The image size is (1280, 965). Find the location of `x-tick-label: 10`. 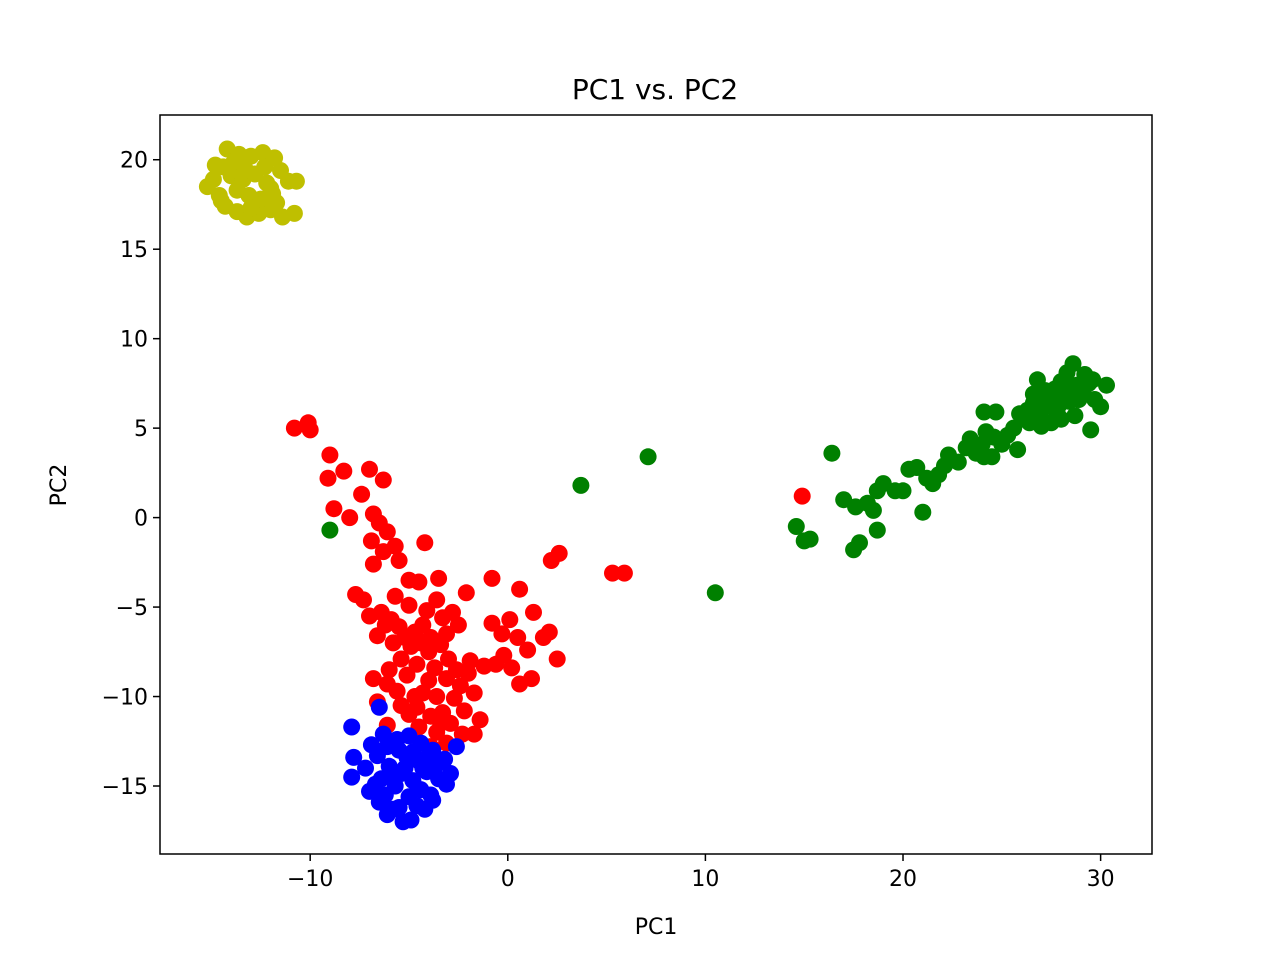

x-tick-label: 10 is located at coordinates (705, 879).